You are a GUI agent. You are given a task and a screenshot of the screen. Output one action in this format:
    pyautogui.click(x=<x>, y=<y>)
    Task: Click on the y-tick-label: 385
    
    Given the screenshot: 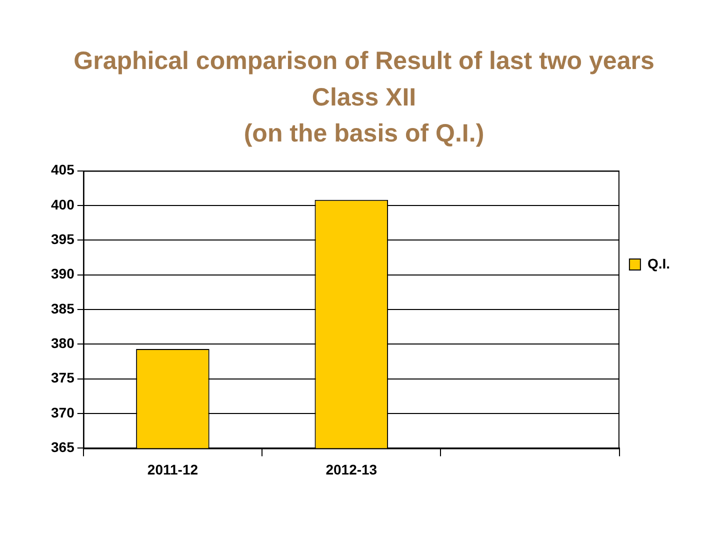 What is the action you would take?
    pyautogui.click(x=63, y=308)
    